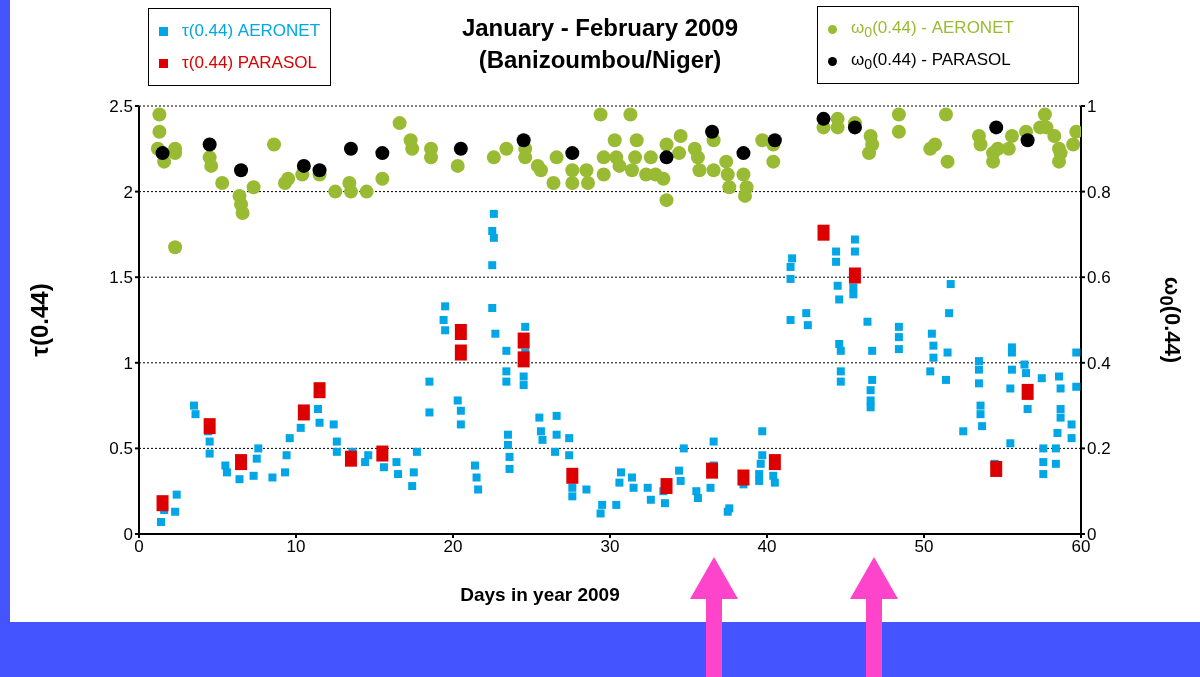 The height and width of the screenshot is (677, 1200). What do you see at coordinates (767, 547) in the screenshot?
I see `x-tick-label: 40` at bounding box center [767, 547].